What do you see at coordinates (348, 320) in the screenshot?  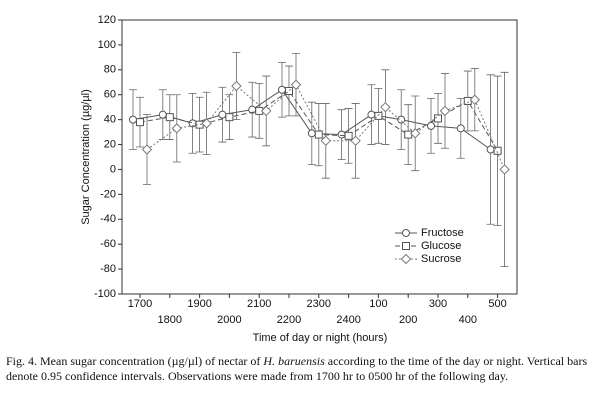 I see `x-tick-label: 2400` at bounding box center [348, 320].